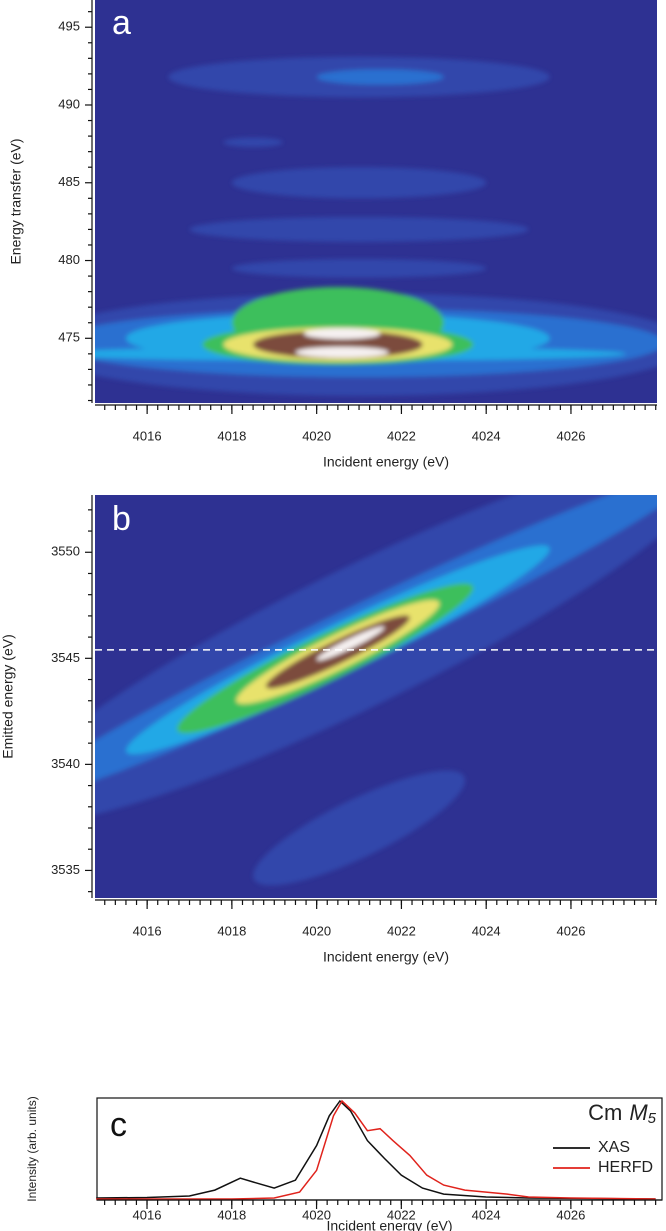 The image size is (666, 1231). What do you see at coordinates (69, 181) in the screenshot?
I see `y-tick-label: 485` at bounding box center [69, 181].